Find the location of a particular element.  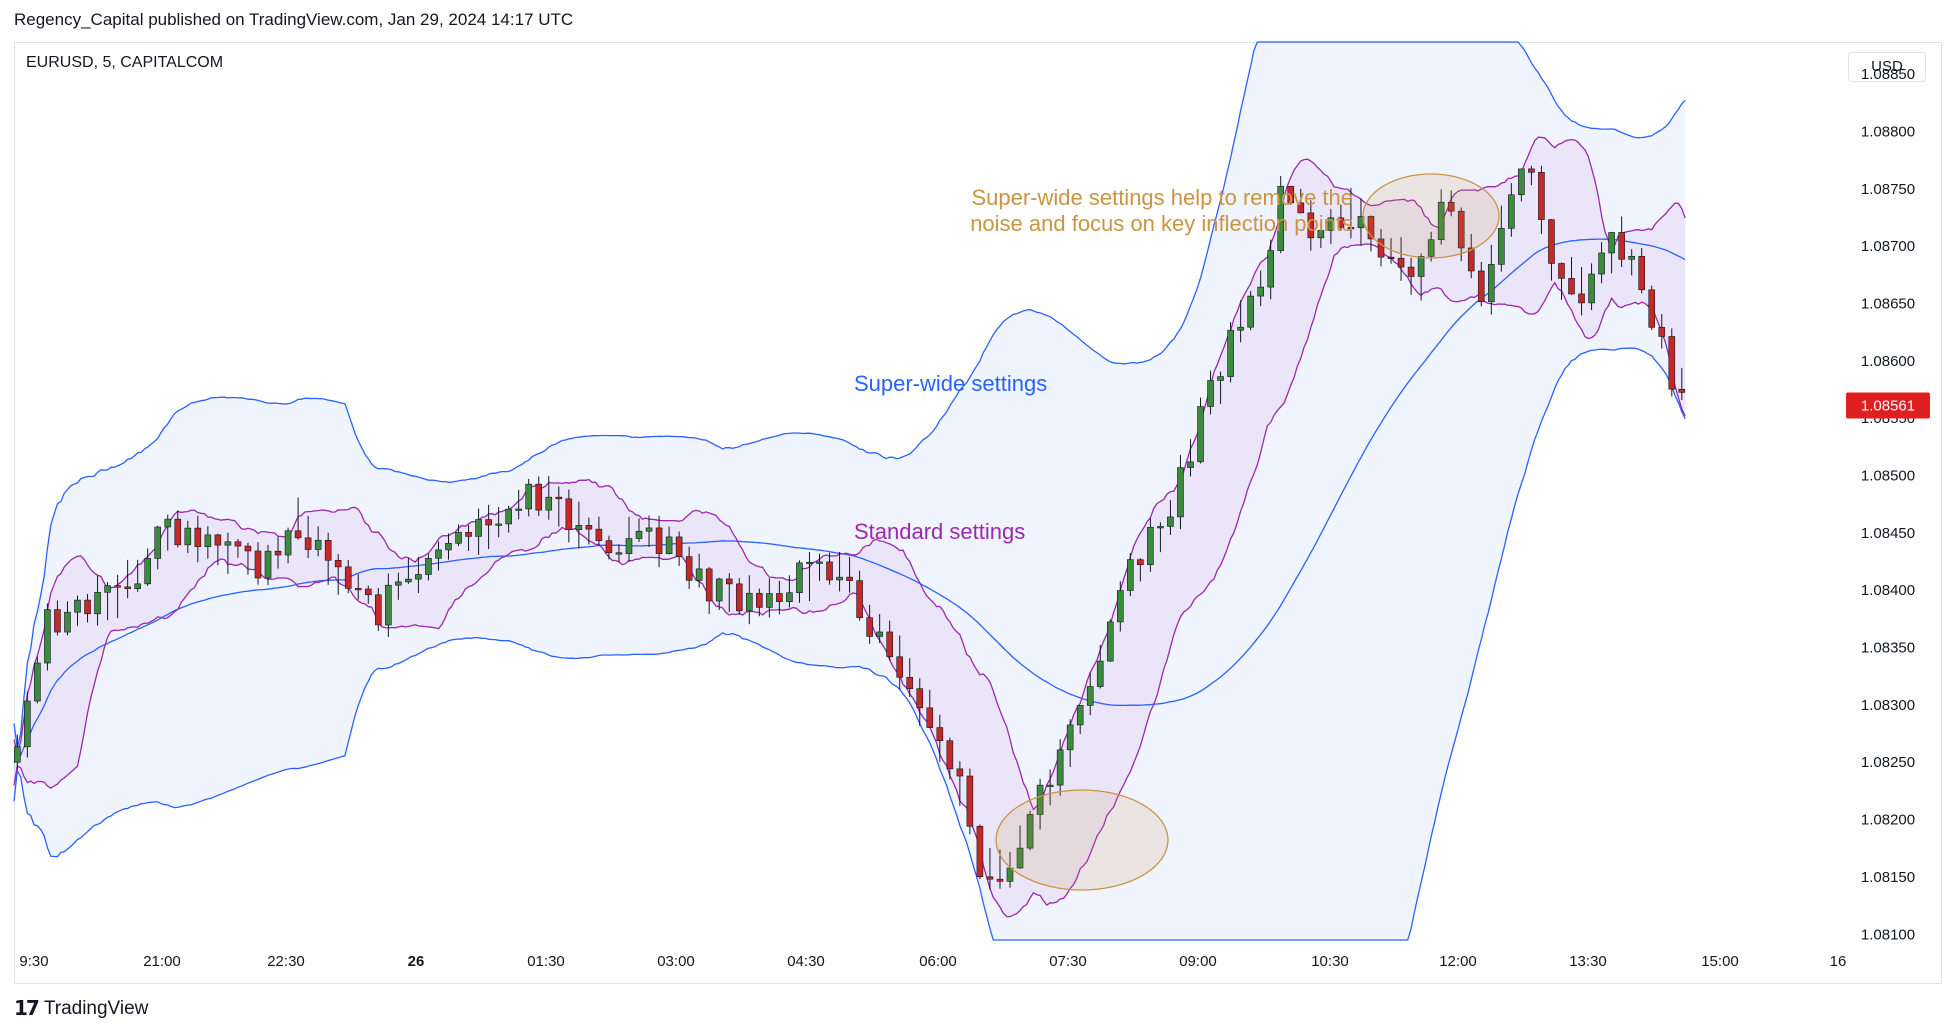

y-tick-label: 1.08450 is located at coordinates (1888, 533).